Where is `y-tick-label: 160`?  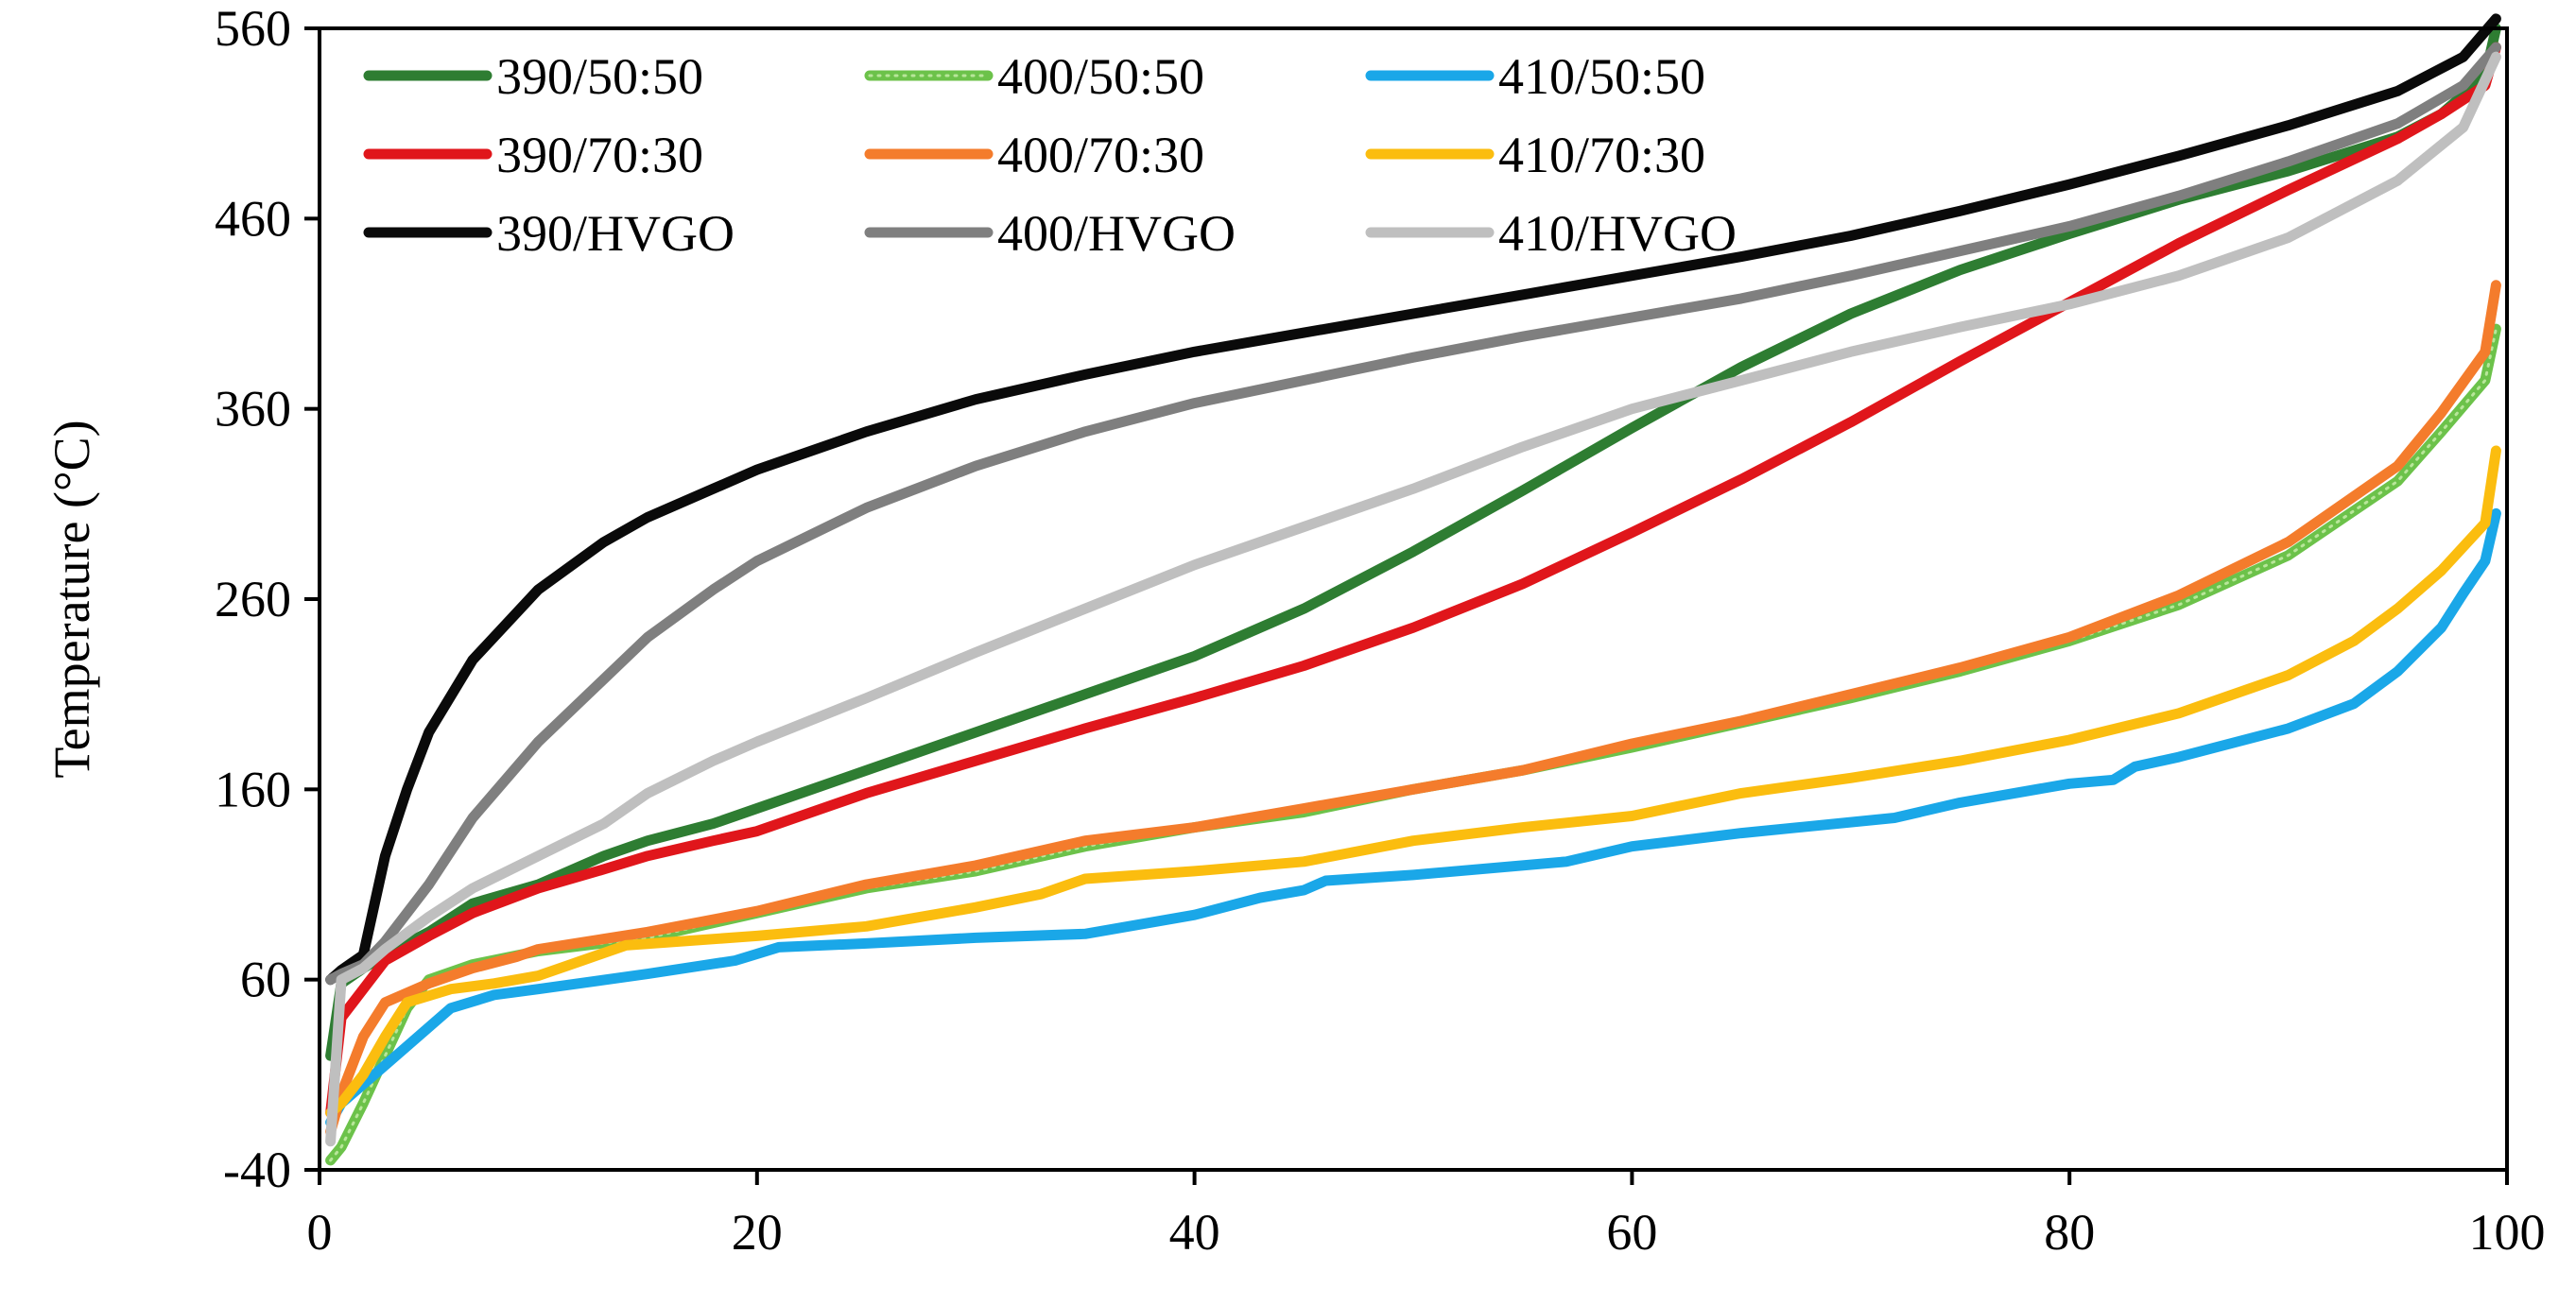 y-tick-label: 160 is located at coordinates (253, 789).